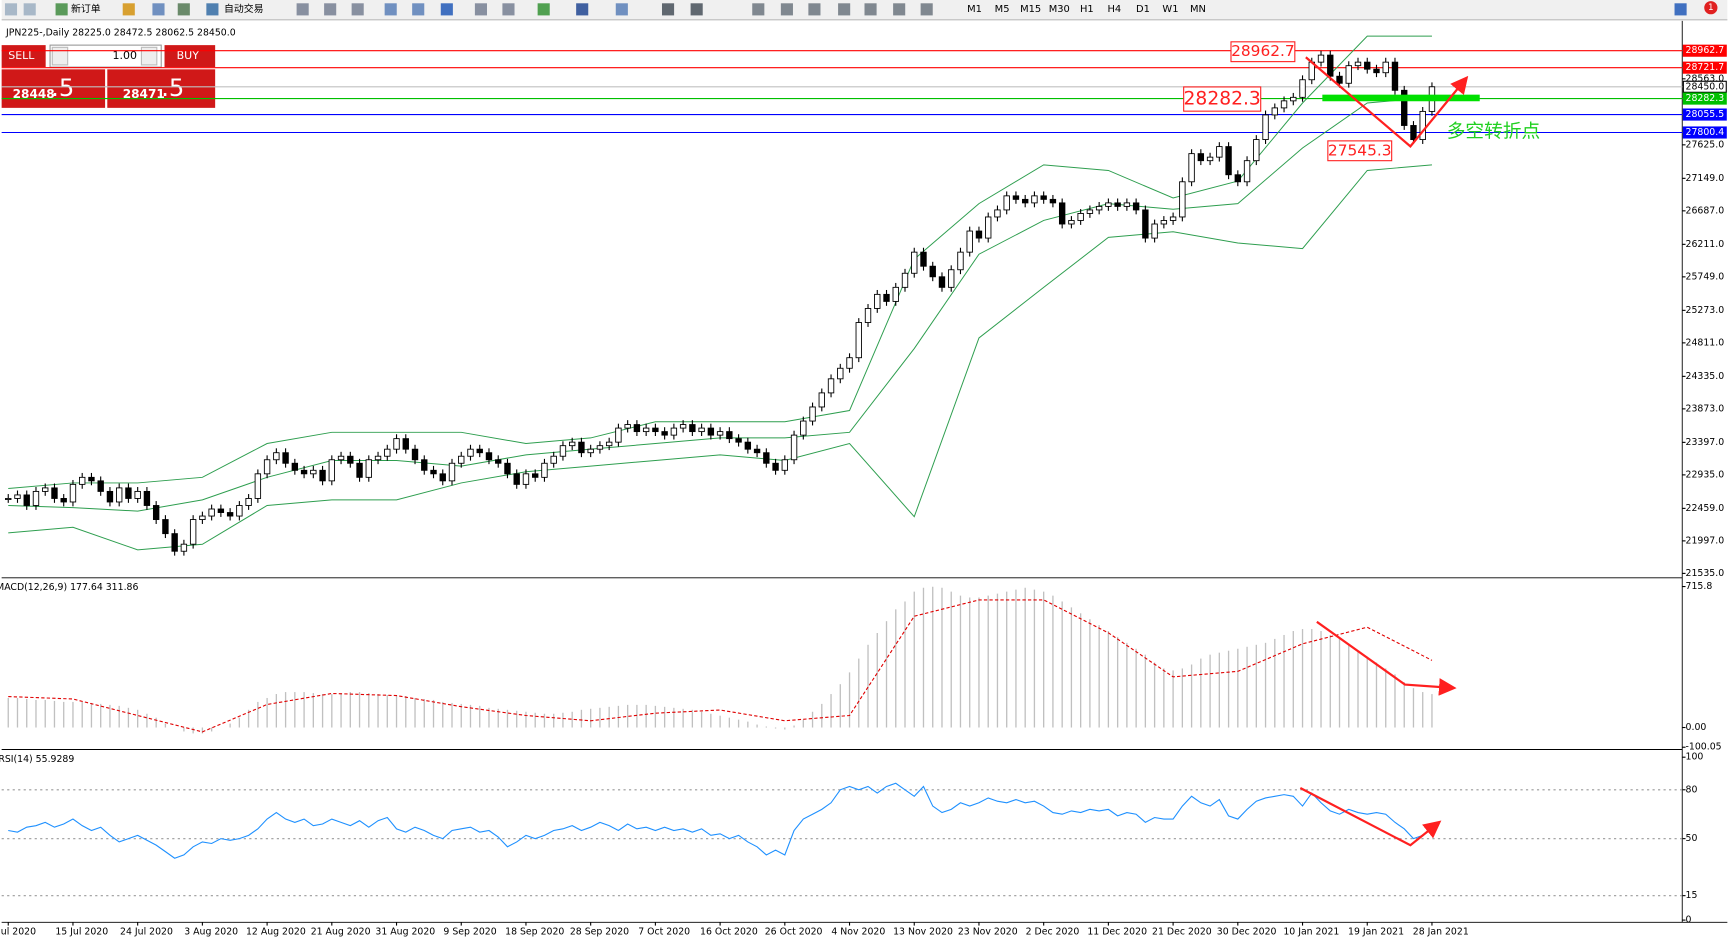  What do you see at coordinates (1030, 9) in the screenshot?
I see `timeframe-button: M15` at bounding box center [1030, 9].